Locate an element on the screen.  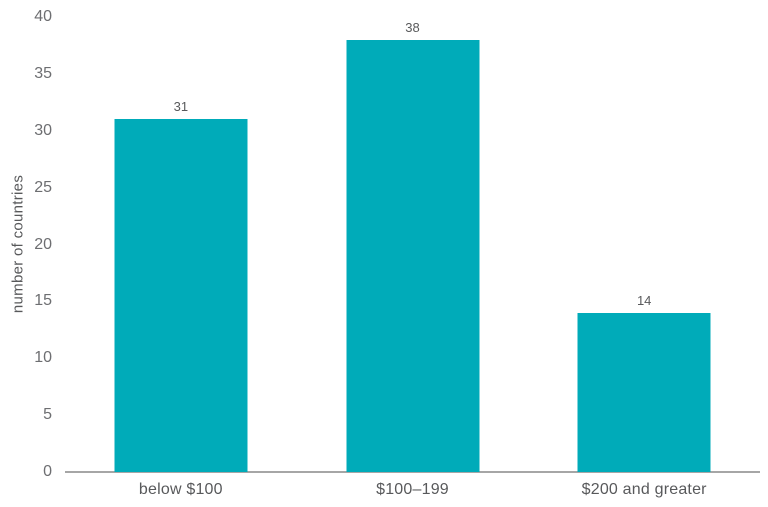
y-tick-label: 35 is located at coordinates (43, 73).